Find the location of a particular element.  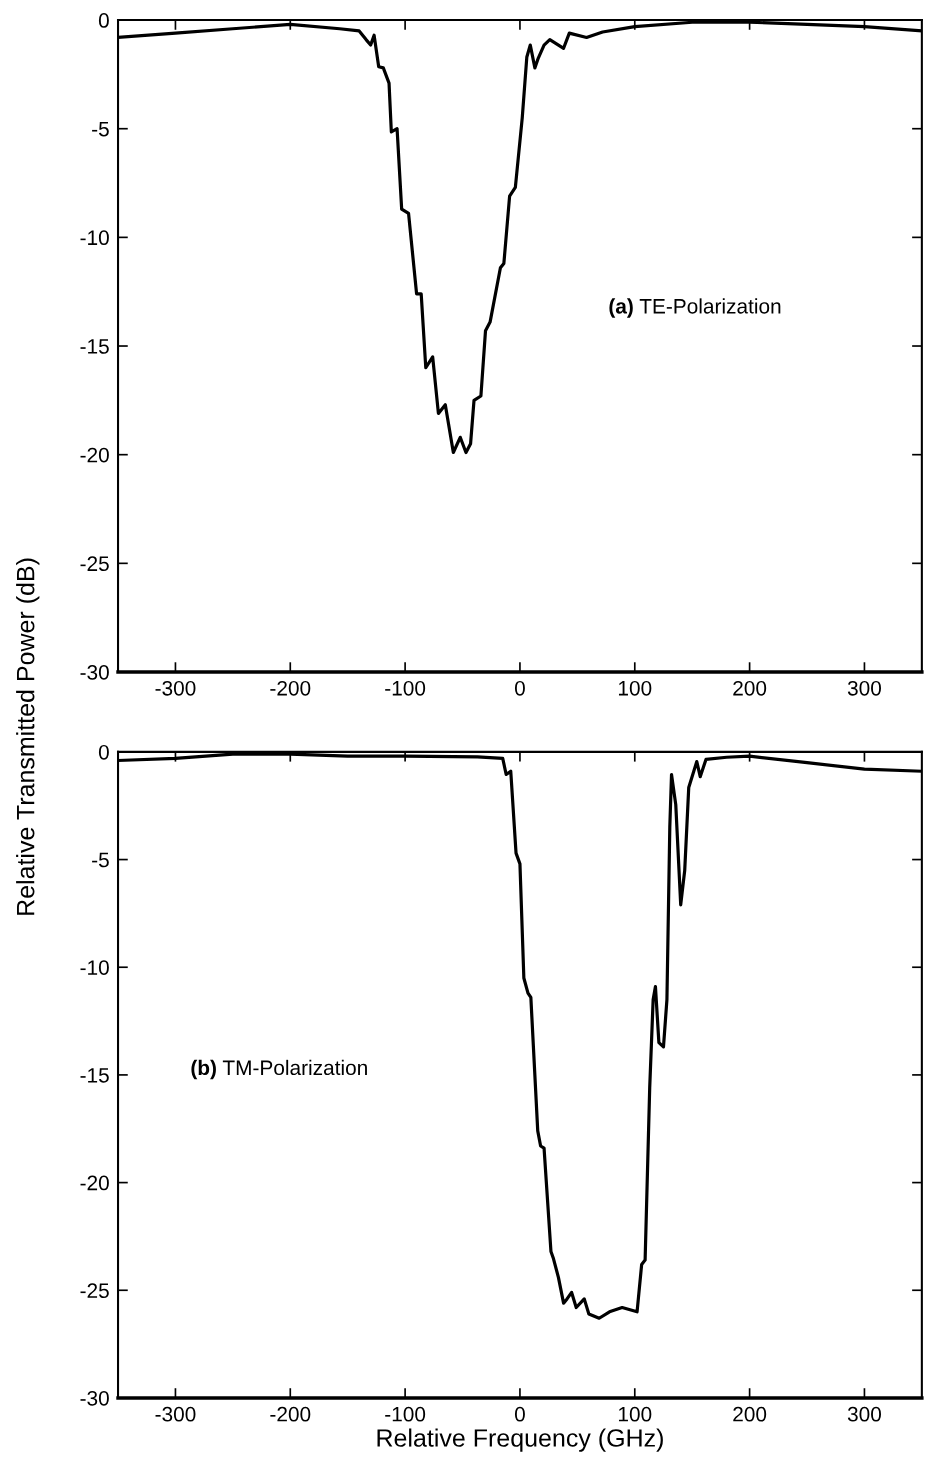

y-axis-title: Relative Transmitted Power (dB) is located at coordinates (28, 736).